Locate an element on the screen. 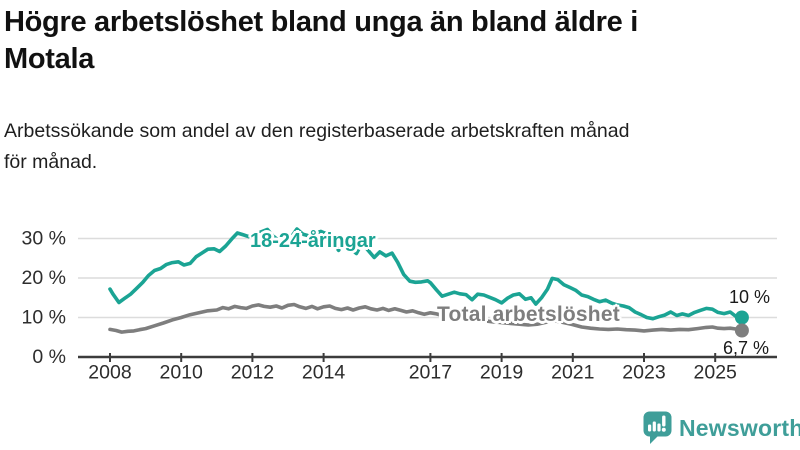  newsworthy-logo: Newsworthy is located at coordinates (721, 428).